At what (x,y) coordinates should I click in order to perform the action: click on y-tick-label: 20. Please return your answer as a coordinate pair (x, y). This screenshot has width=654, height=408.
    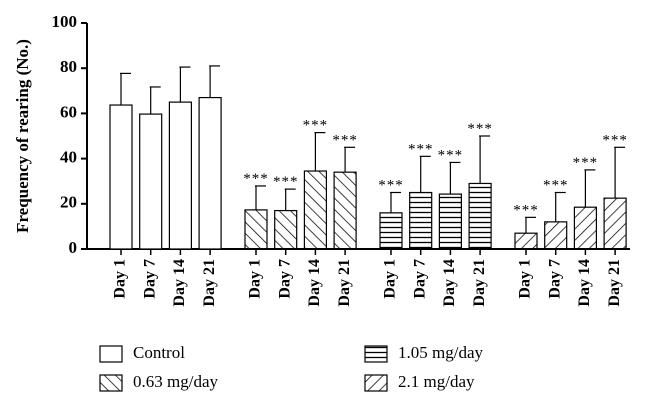
    Looking at the image, I should click on (68, 202).